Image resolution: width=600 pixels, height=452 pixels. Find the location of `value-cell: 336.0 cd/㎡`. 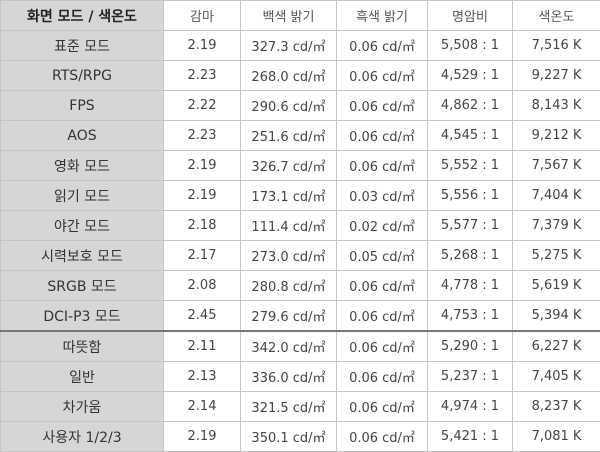

value-cell: 336.0 cd/㎡ is located at coordinates (289, 377).